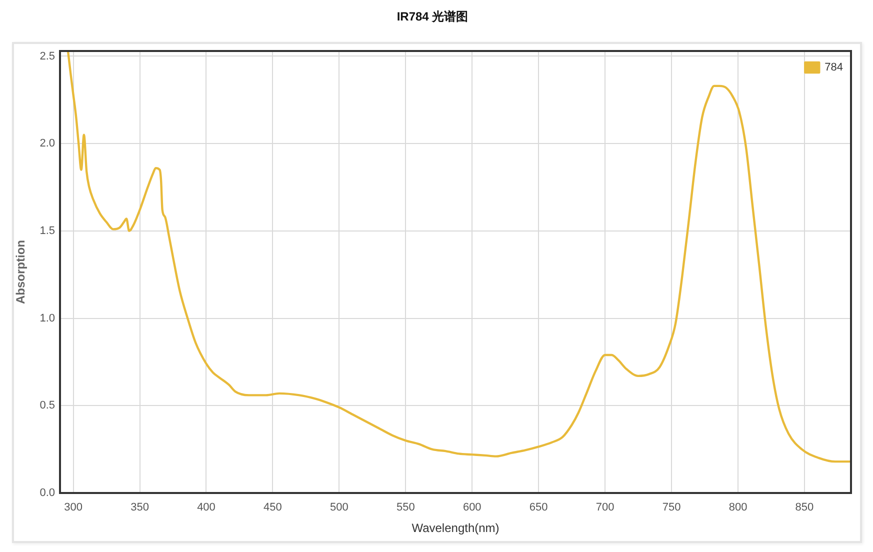  I want to click on chart-title: IR784 光谱图, so click(432, 17).